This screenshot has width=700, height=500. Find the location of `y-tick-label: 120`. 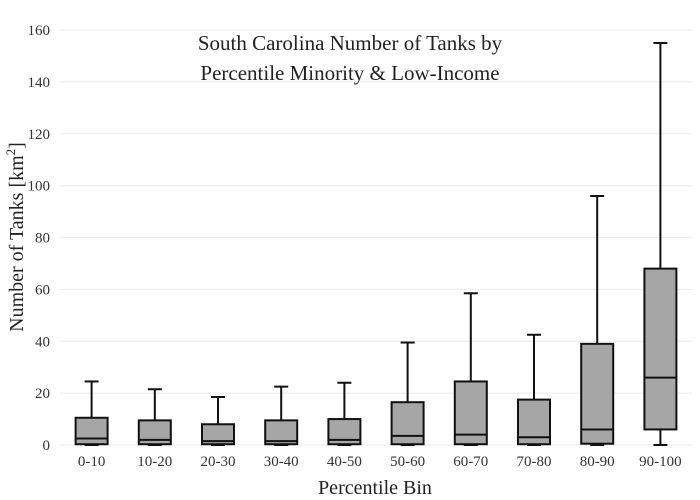

y-tick-label: 120 is located at coordinates (39, 135).